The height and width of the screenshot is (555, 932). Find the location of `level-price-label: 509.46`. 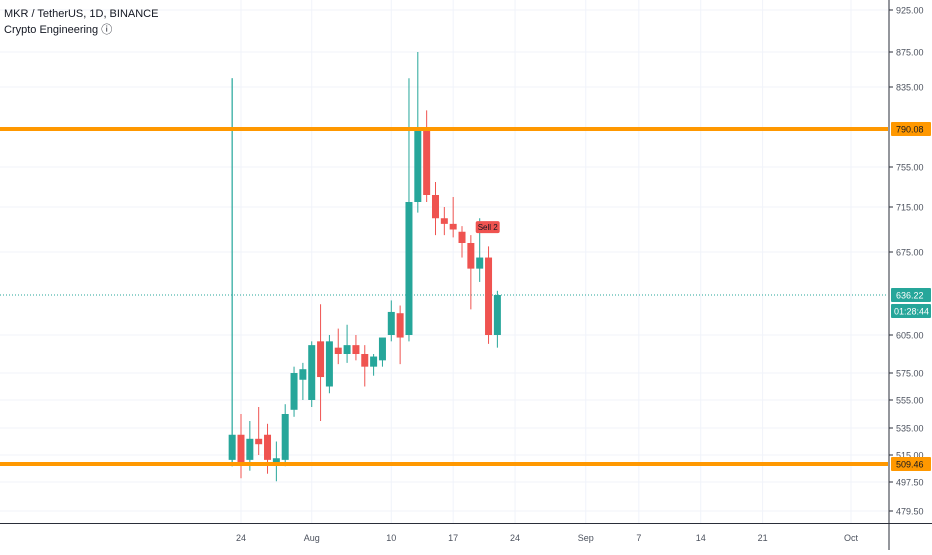

level-price-label: 509.46 is located at coordinates (910, 465).